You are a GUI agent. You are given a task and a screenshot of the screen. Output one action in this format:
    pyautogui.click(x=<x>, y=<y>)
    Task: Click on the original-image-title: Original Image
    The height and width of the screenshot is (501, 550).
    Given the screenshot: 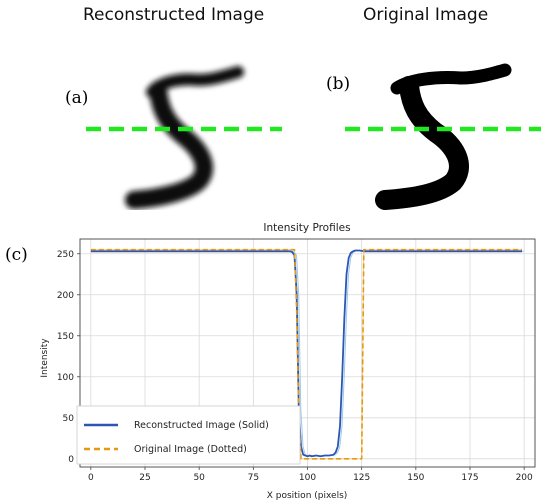 What is the action you would take?
    pyautogui.click(x=426, y=15)
    